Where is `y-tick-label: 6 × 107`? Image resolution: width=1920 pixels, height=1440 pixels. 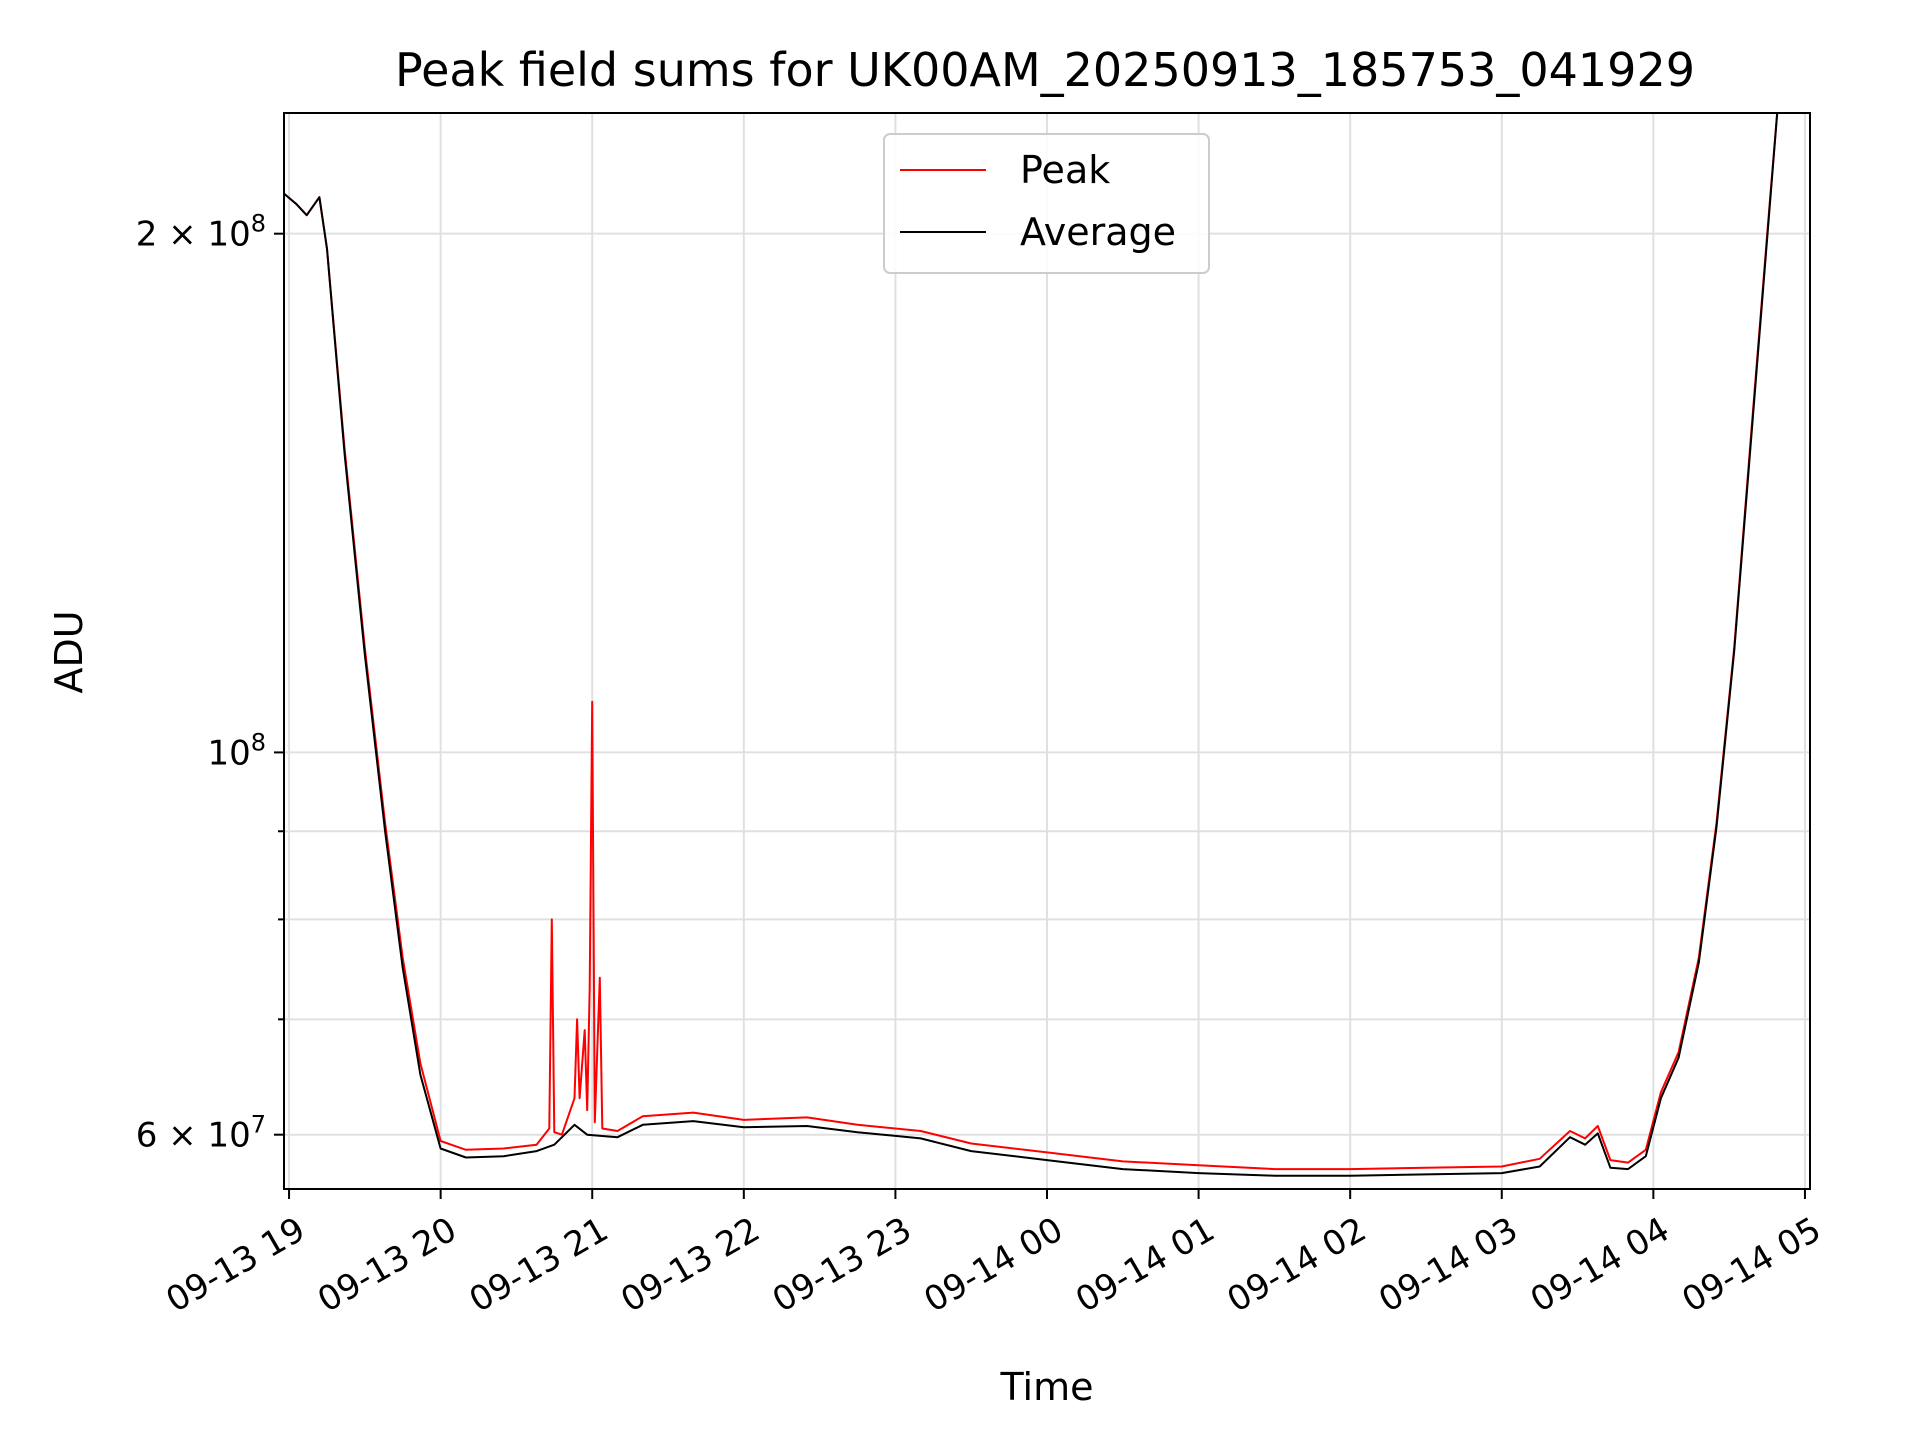
y-tick-label: 6 × 107 is located at coordinates (201, 1133).